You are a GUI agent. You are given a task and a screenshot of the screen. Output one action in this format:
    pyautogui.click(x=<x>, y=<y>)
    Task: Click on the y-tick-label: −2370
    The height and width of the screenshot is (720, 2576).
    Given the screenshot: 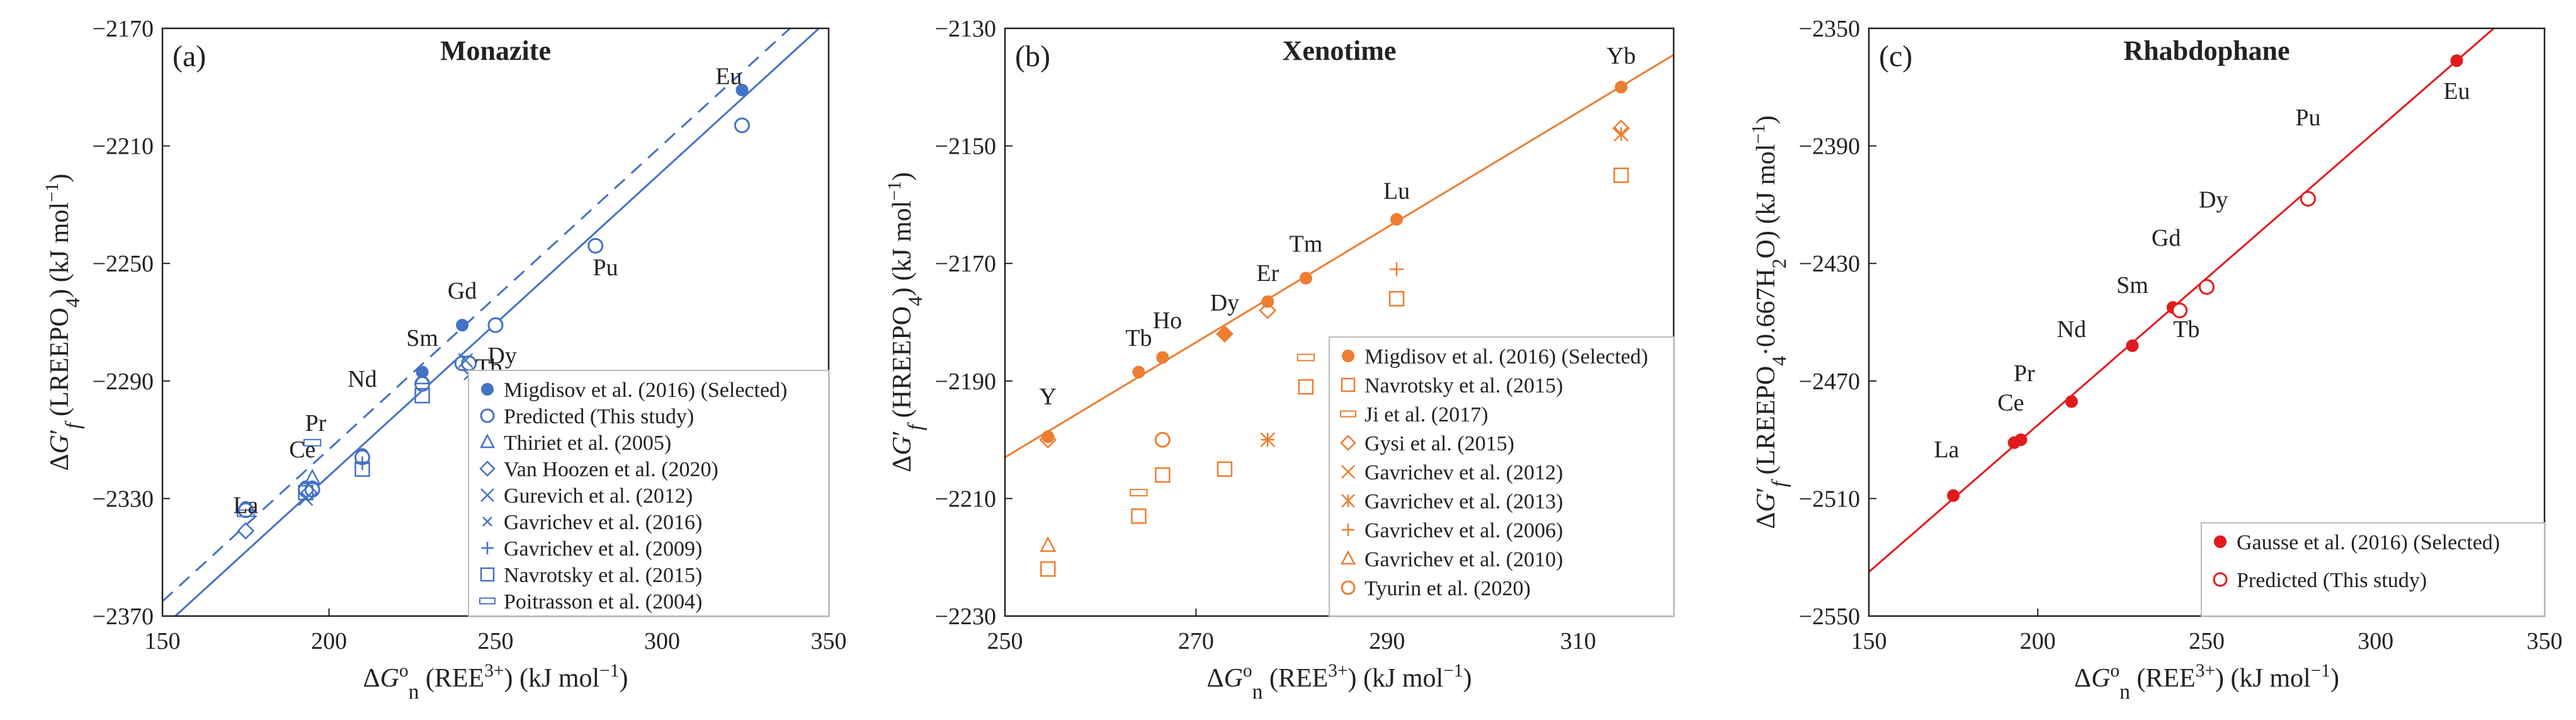 What is the action you would take?
    pyautogui.click(x=123, y=616)
    